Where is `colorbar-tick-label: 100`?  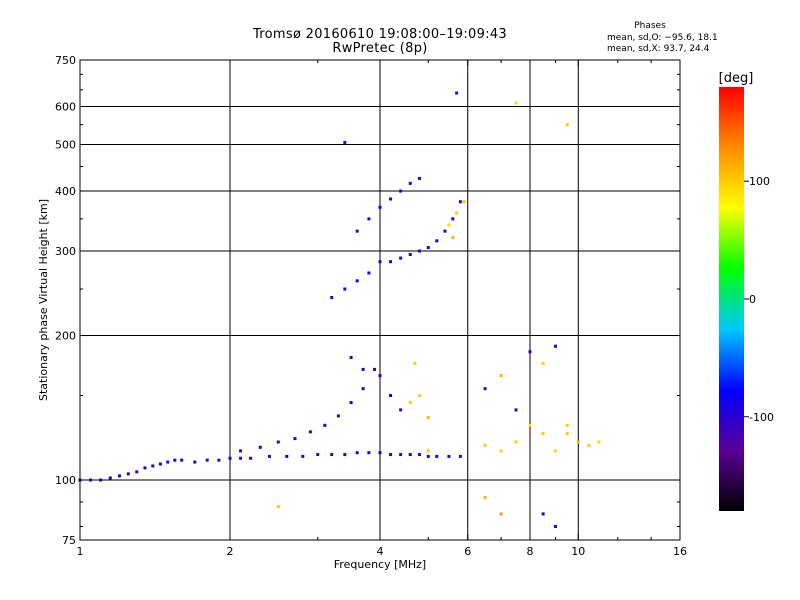 colorbar-tick-label: 100 is located at coordinates (759, 181).